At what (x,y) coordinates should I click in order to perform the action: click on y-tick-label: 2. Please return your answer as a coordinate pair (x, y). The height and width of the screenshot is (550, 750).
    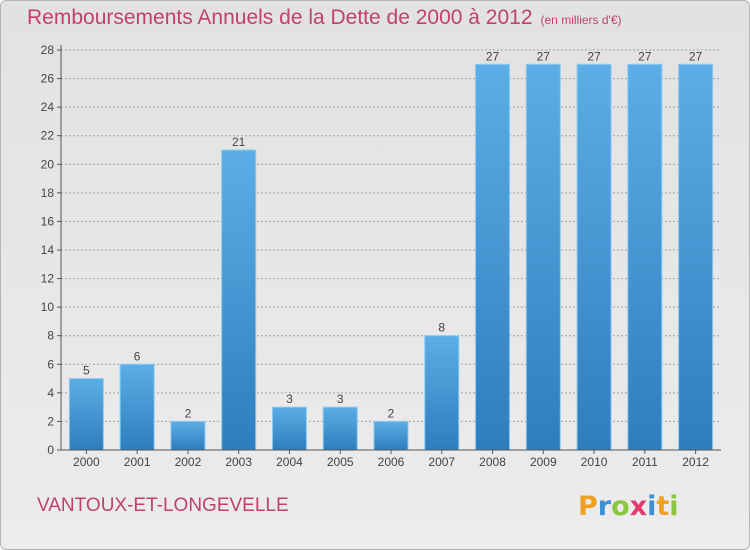
    Looking at the image, I should click on (50, 421).